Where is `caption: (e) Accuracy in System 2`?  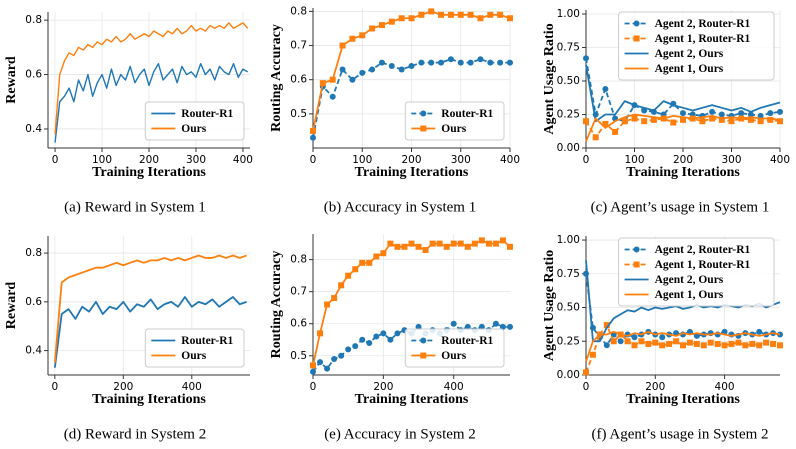
caption: (e) Accuracy in System 2 is located at coordinates (400, 434).